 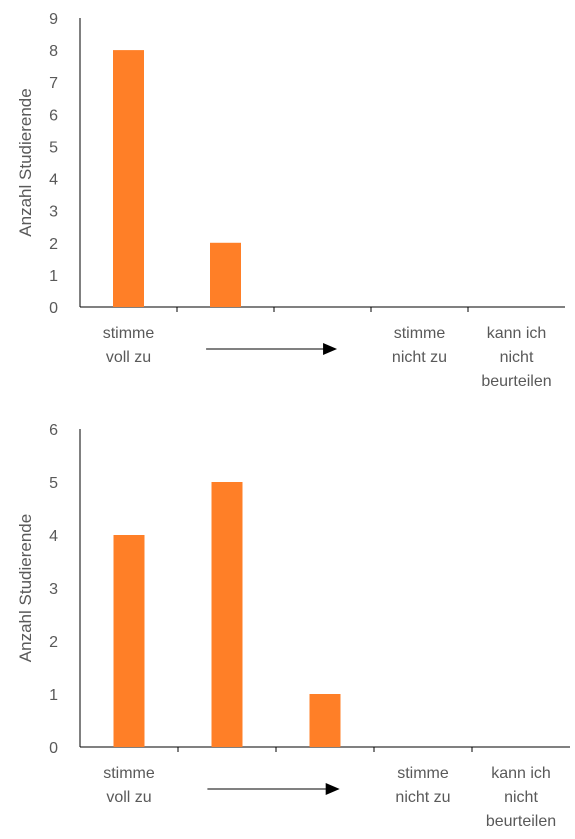 I want to click on y-tick-label: 7, so click(x=53, y=83).